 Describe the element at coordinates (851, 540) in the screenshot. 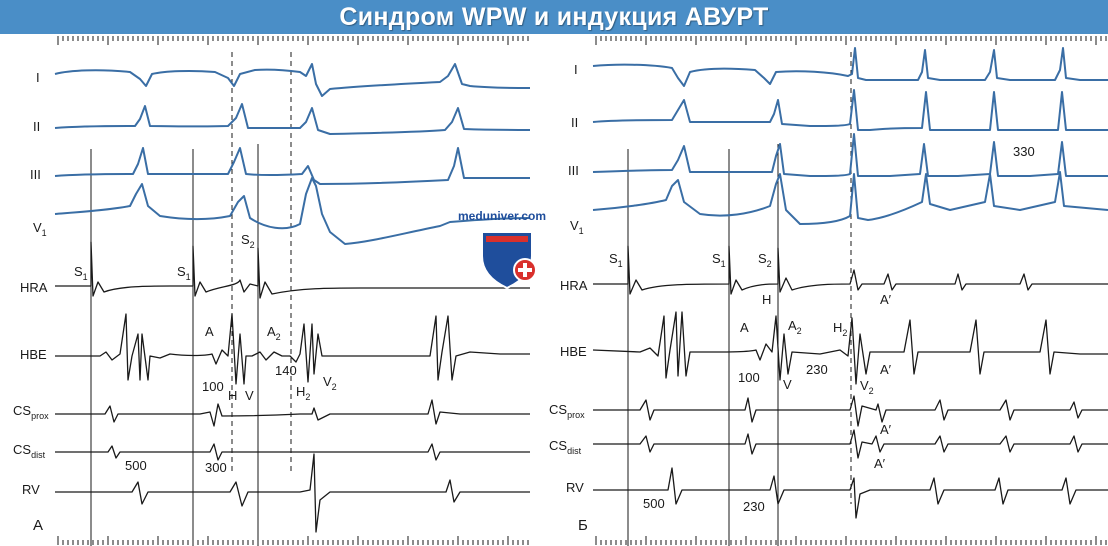

I see `time-ruler-bottom-b` at that location.